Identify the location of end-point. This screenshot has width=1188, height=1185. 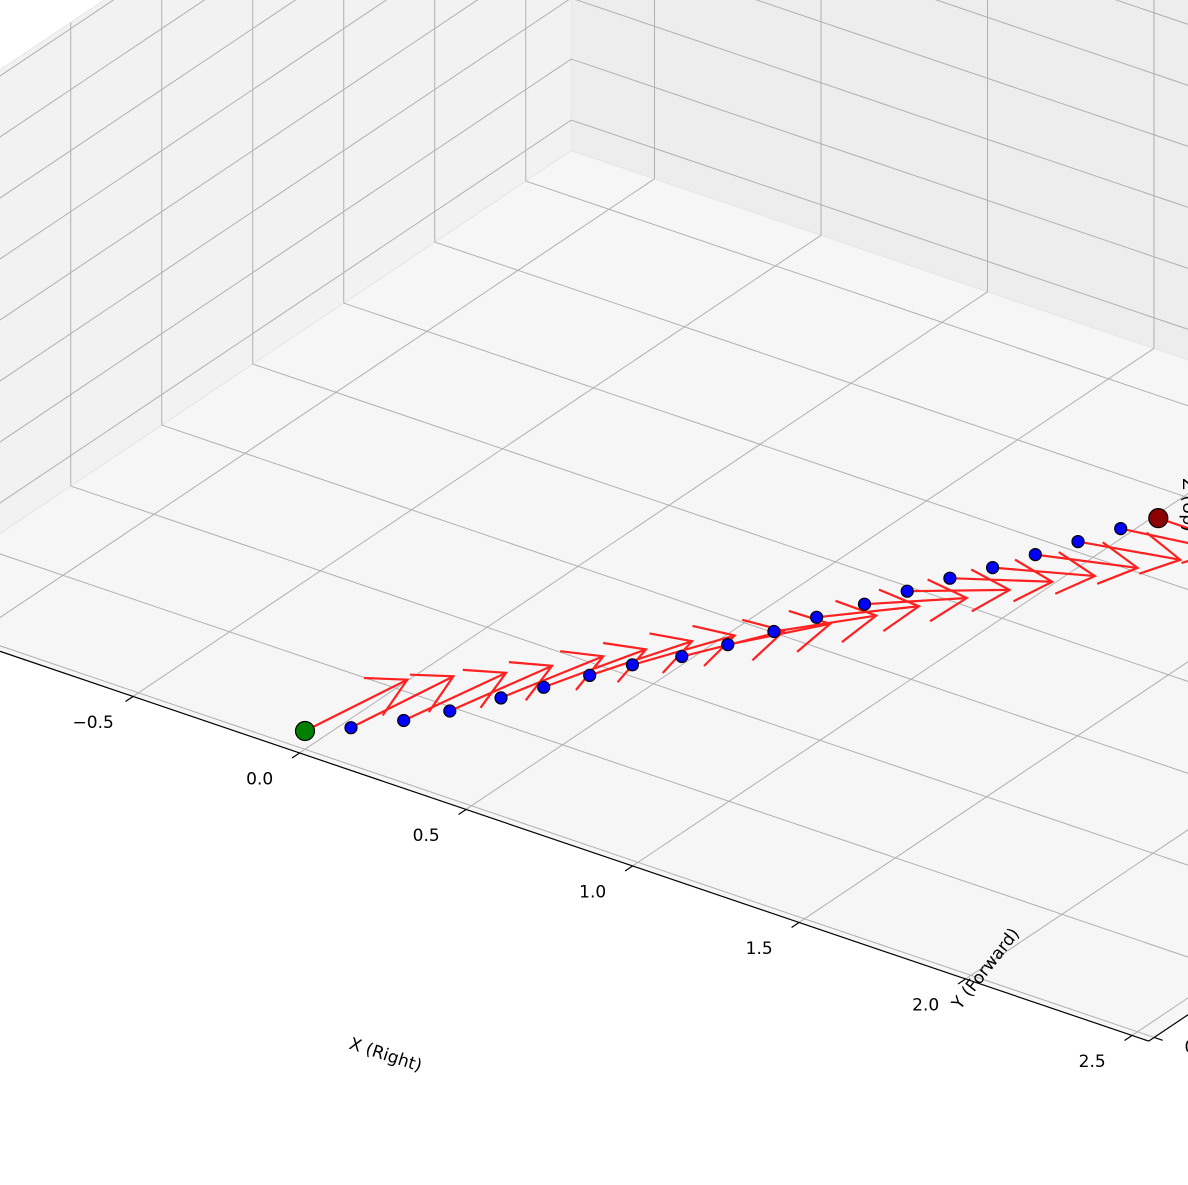
(1158, 518).